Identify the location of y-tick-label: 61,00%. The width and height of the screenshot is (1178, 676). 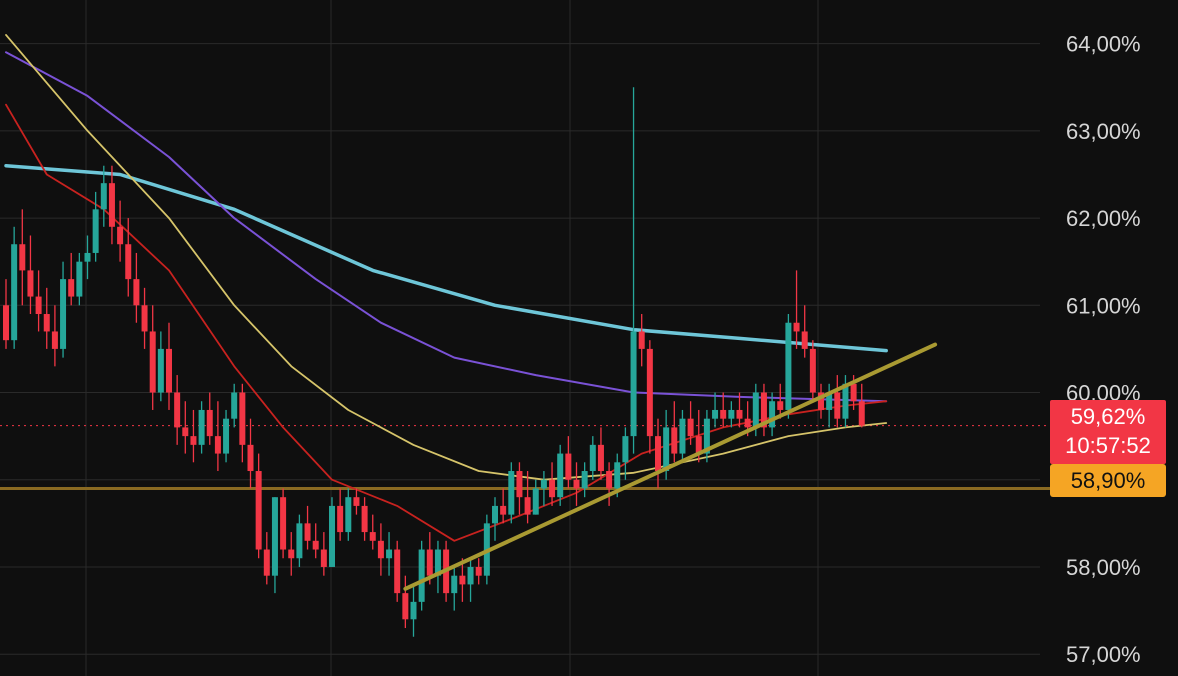
(1103, 305).